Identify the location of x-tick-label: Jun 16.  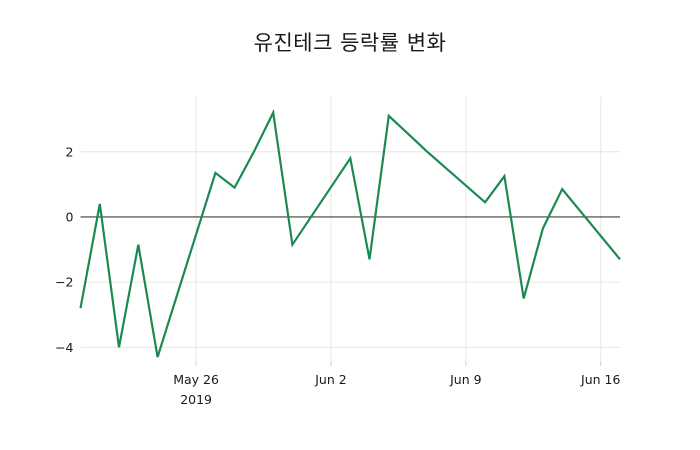
(600, 379).